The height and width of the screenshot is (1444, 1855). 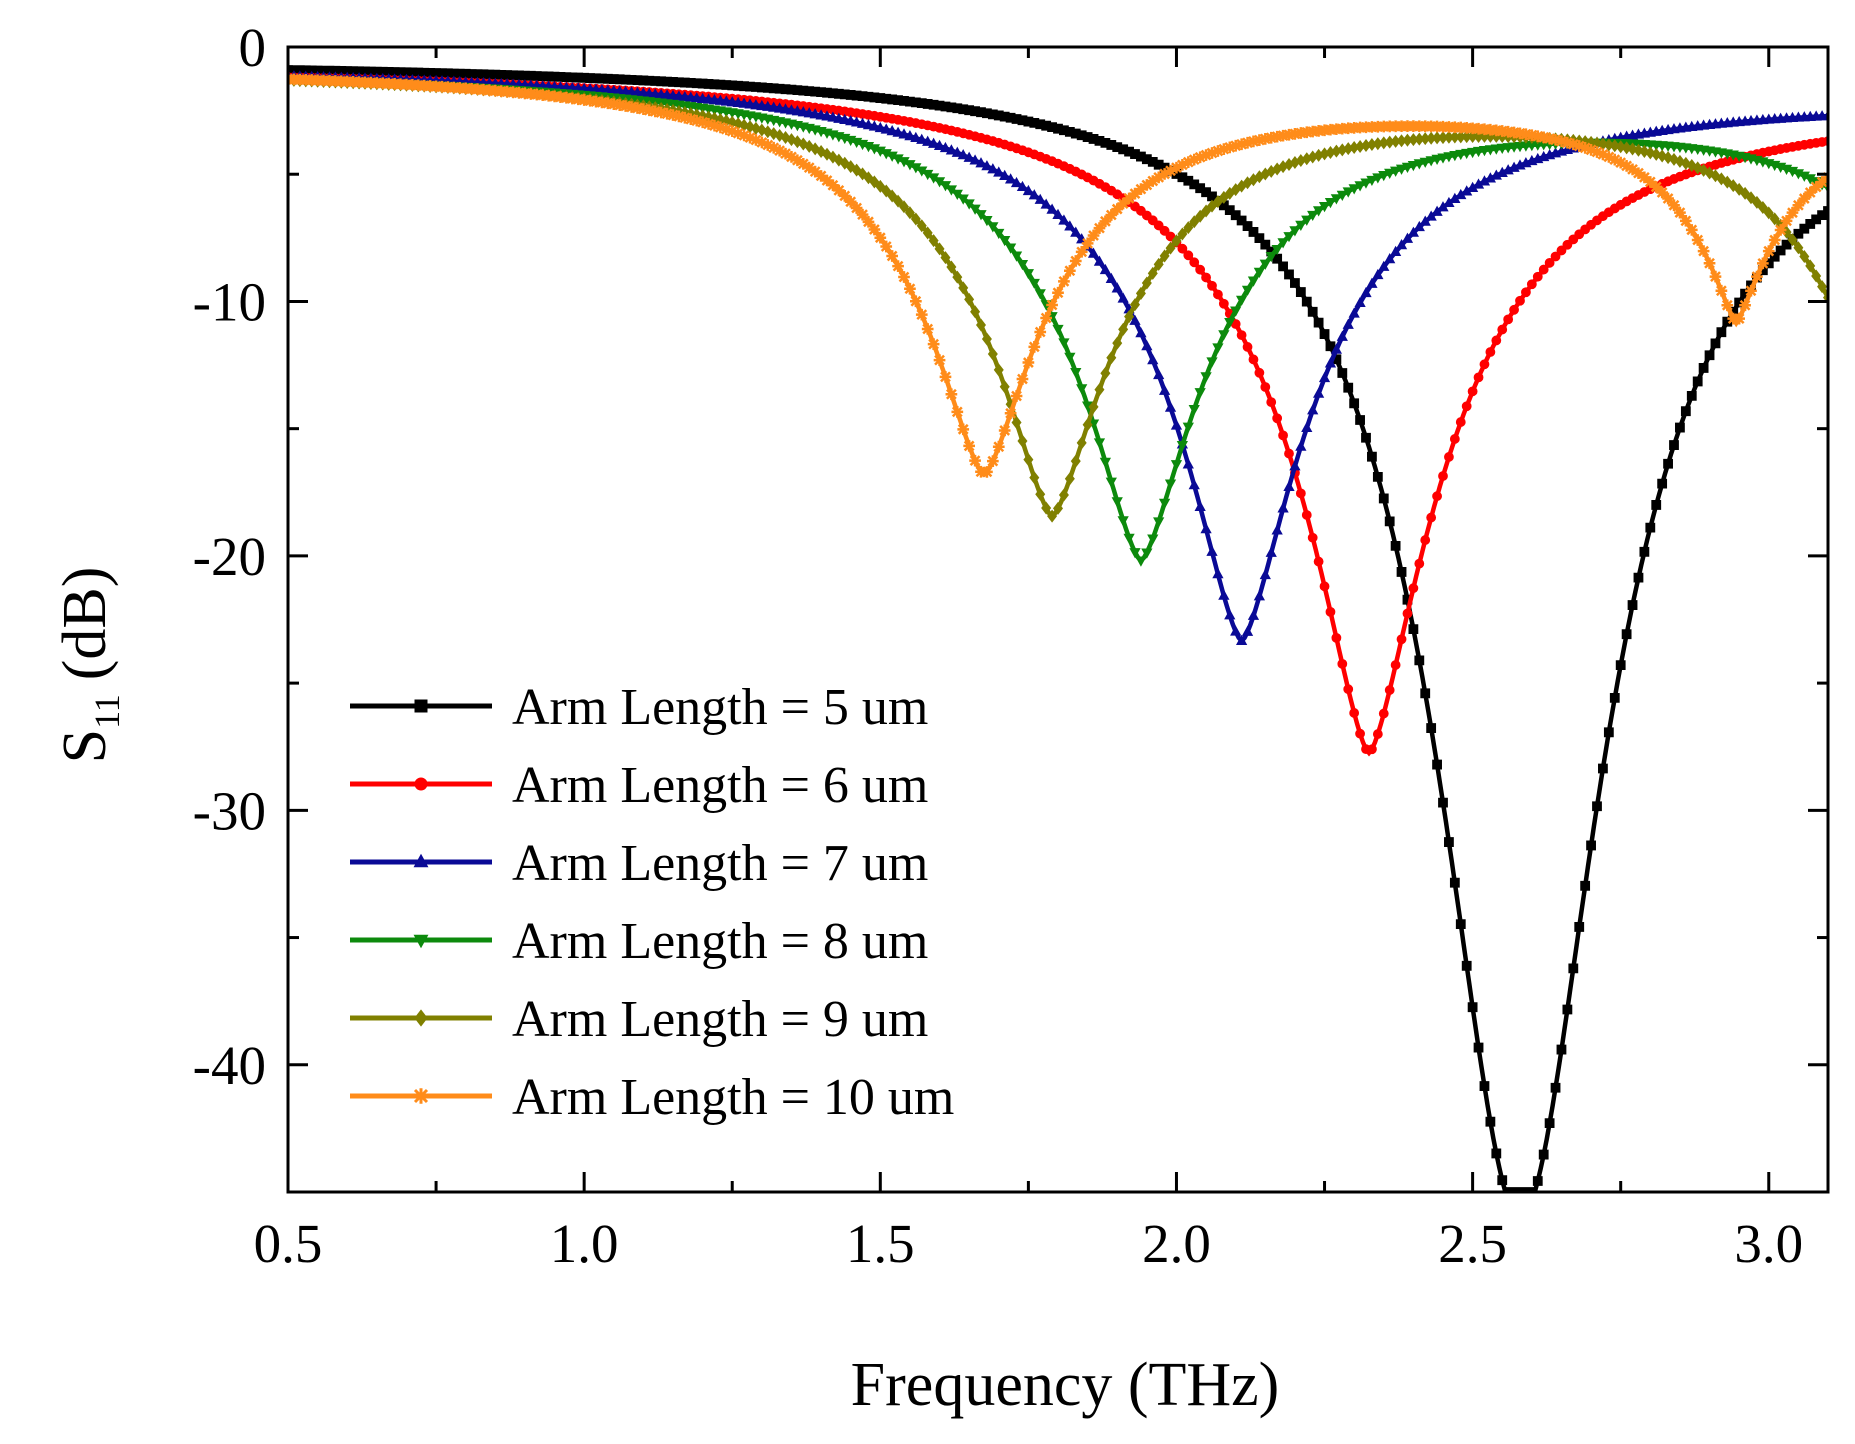 What do you see at coordinates (288, 1243) in the screenshot?
I see `x-tick-label: 0.5` at bounding box center [288, 1243].